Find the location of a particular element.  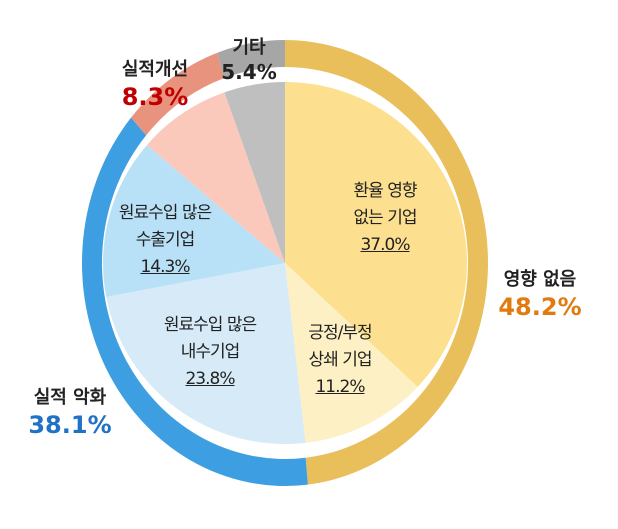

label-line: 상쇄 기업 is located at coordinates (340, 360).